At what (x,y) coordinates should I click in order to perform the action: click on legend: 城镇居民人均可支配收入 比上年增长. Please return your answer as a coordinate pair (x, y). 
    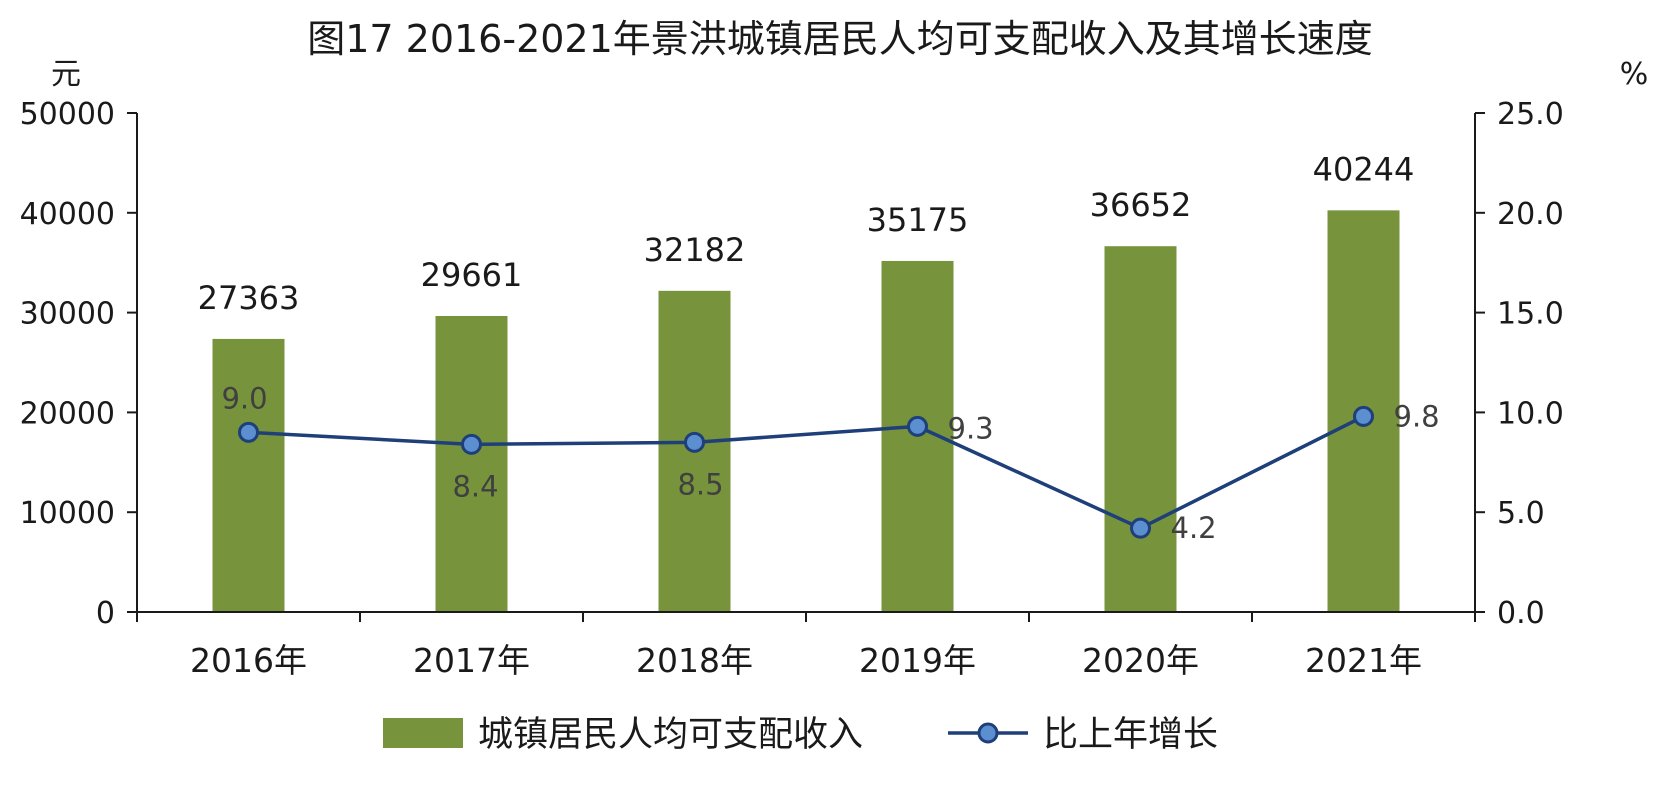
    Looking at the image, I should click on (800, 735).